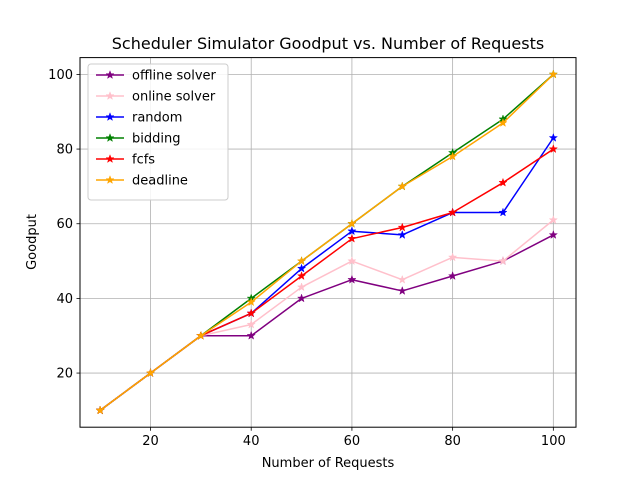 The image size is (640, 484). I want to click on legend-item: online solver, so click(156, 97).